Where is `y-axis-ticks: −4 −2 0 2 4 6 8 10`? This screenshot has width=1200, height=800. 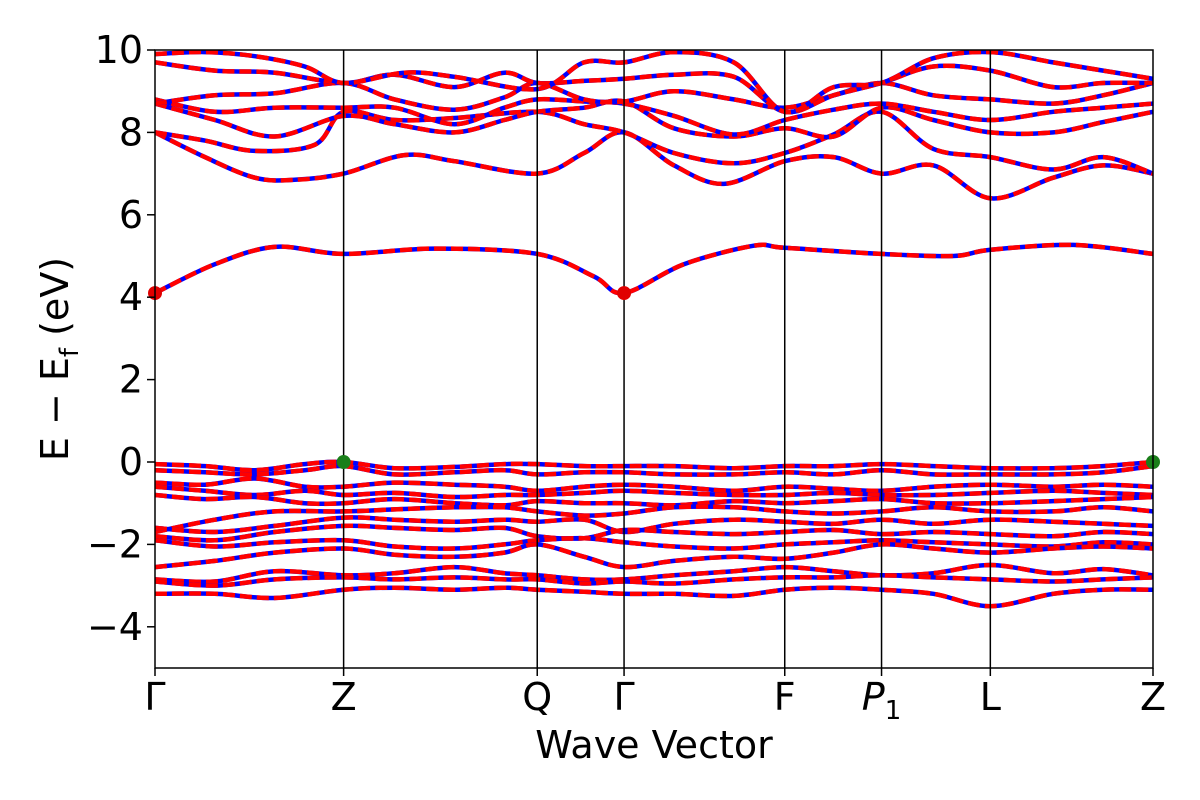 y-axis-ticks: −4 −2 0 2 4 6 8 10 is located at coordinates (121, 338).